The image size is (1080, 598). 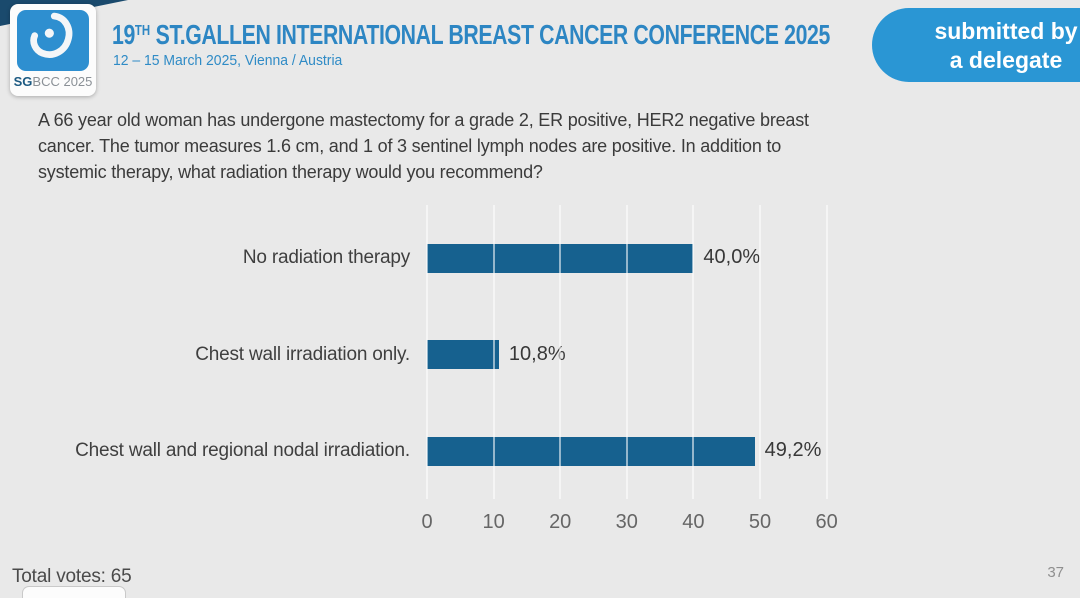 What do you see at coordinates (626, 522) in the screenshot?
I see `x-tick-label: 30` at bounding box center [626, 522].